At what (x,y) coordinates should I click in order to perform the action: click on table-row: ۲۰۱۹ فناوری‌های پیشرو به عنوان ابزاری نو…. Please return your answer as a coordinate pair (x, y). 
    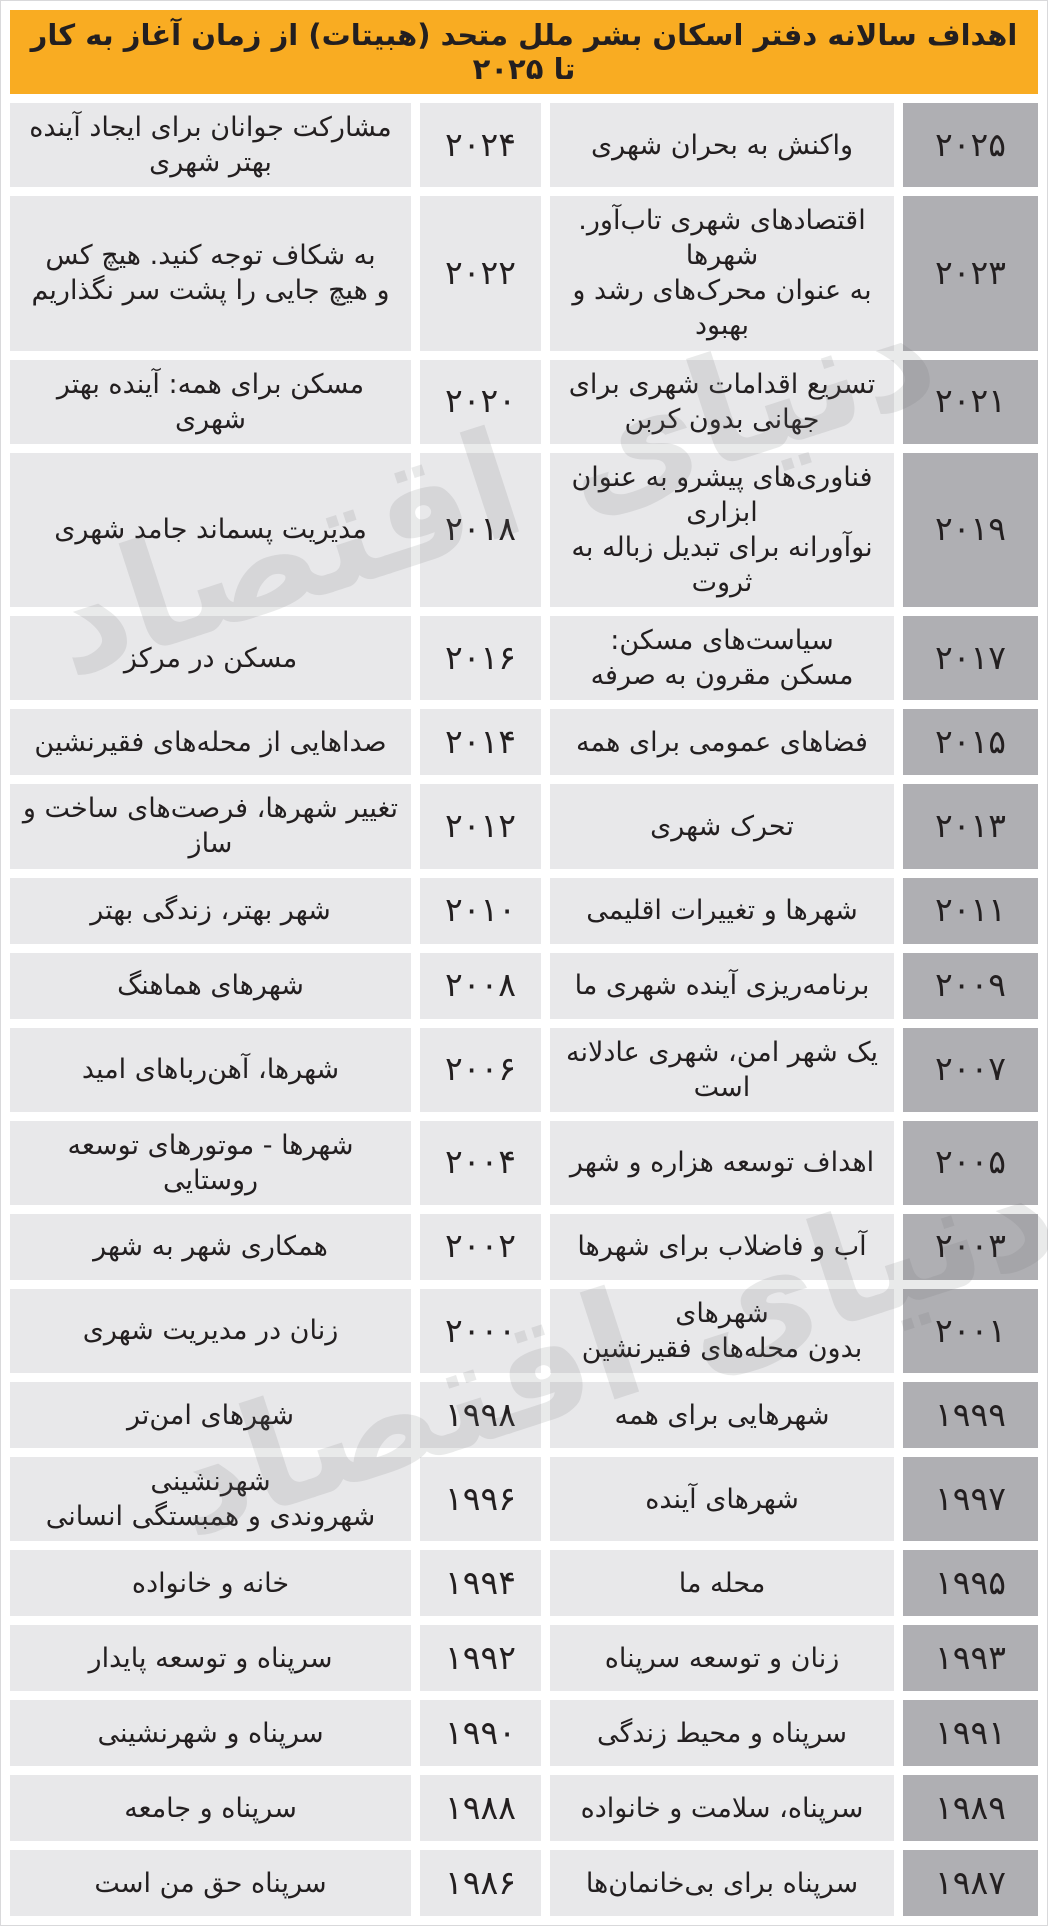
    Looking at the image, I should click on (524, 530).